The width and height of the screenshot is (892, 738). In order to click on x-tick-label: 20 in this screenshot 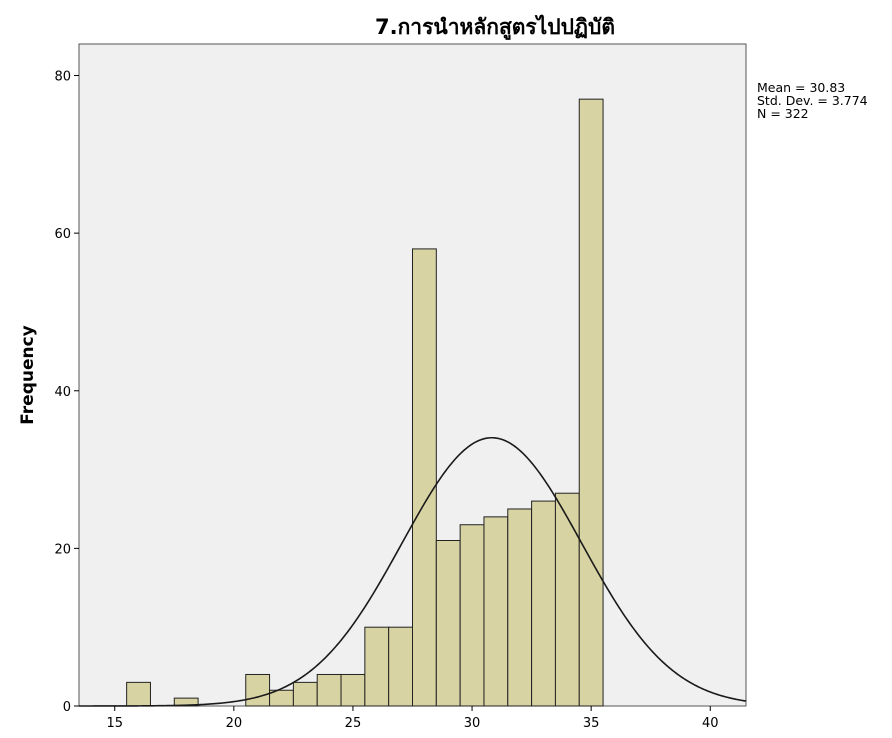, I will do `click(234, 723)`.